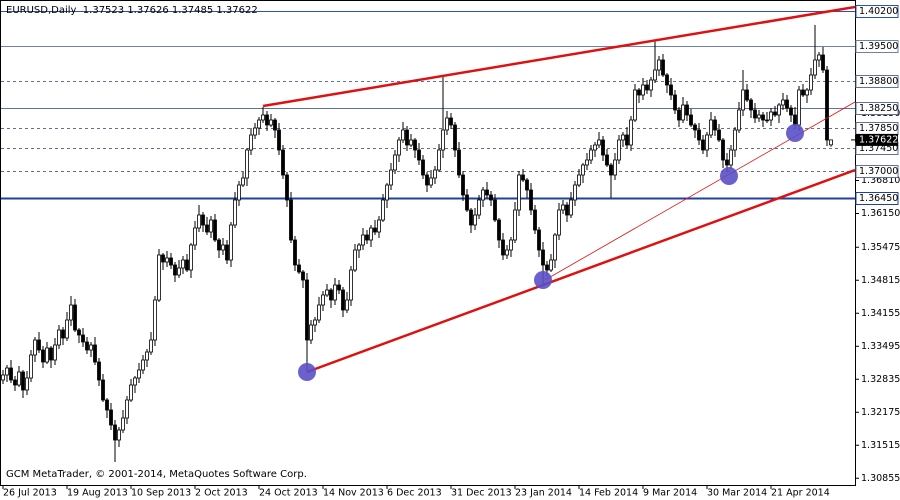 The height and width of the screenshot is (500, 900). I want to click on x-tick-label: 10 Sep 2013, so click(161, 493).